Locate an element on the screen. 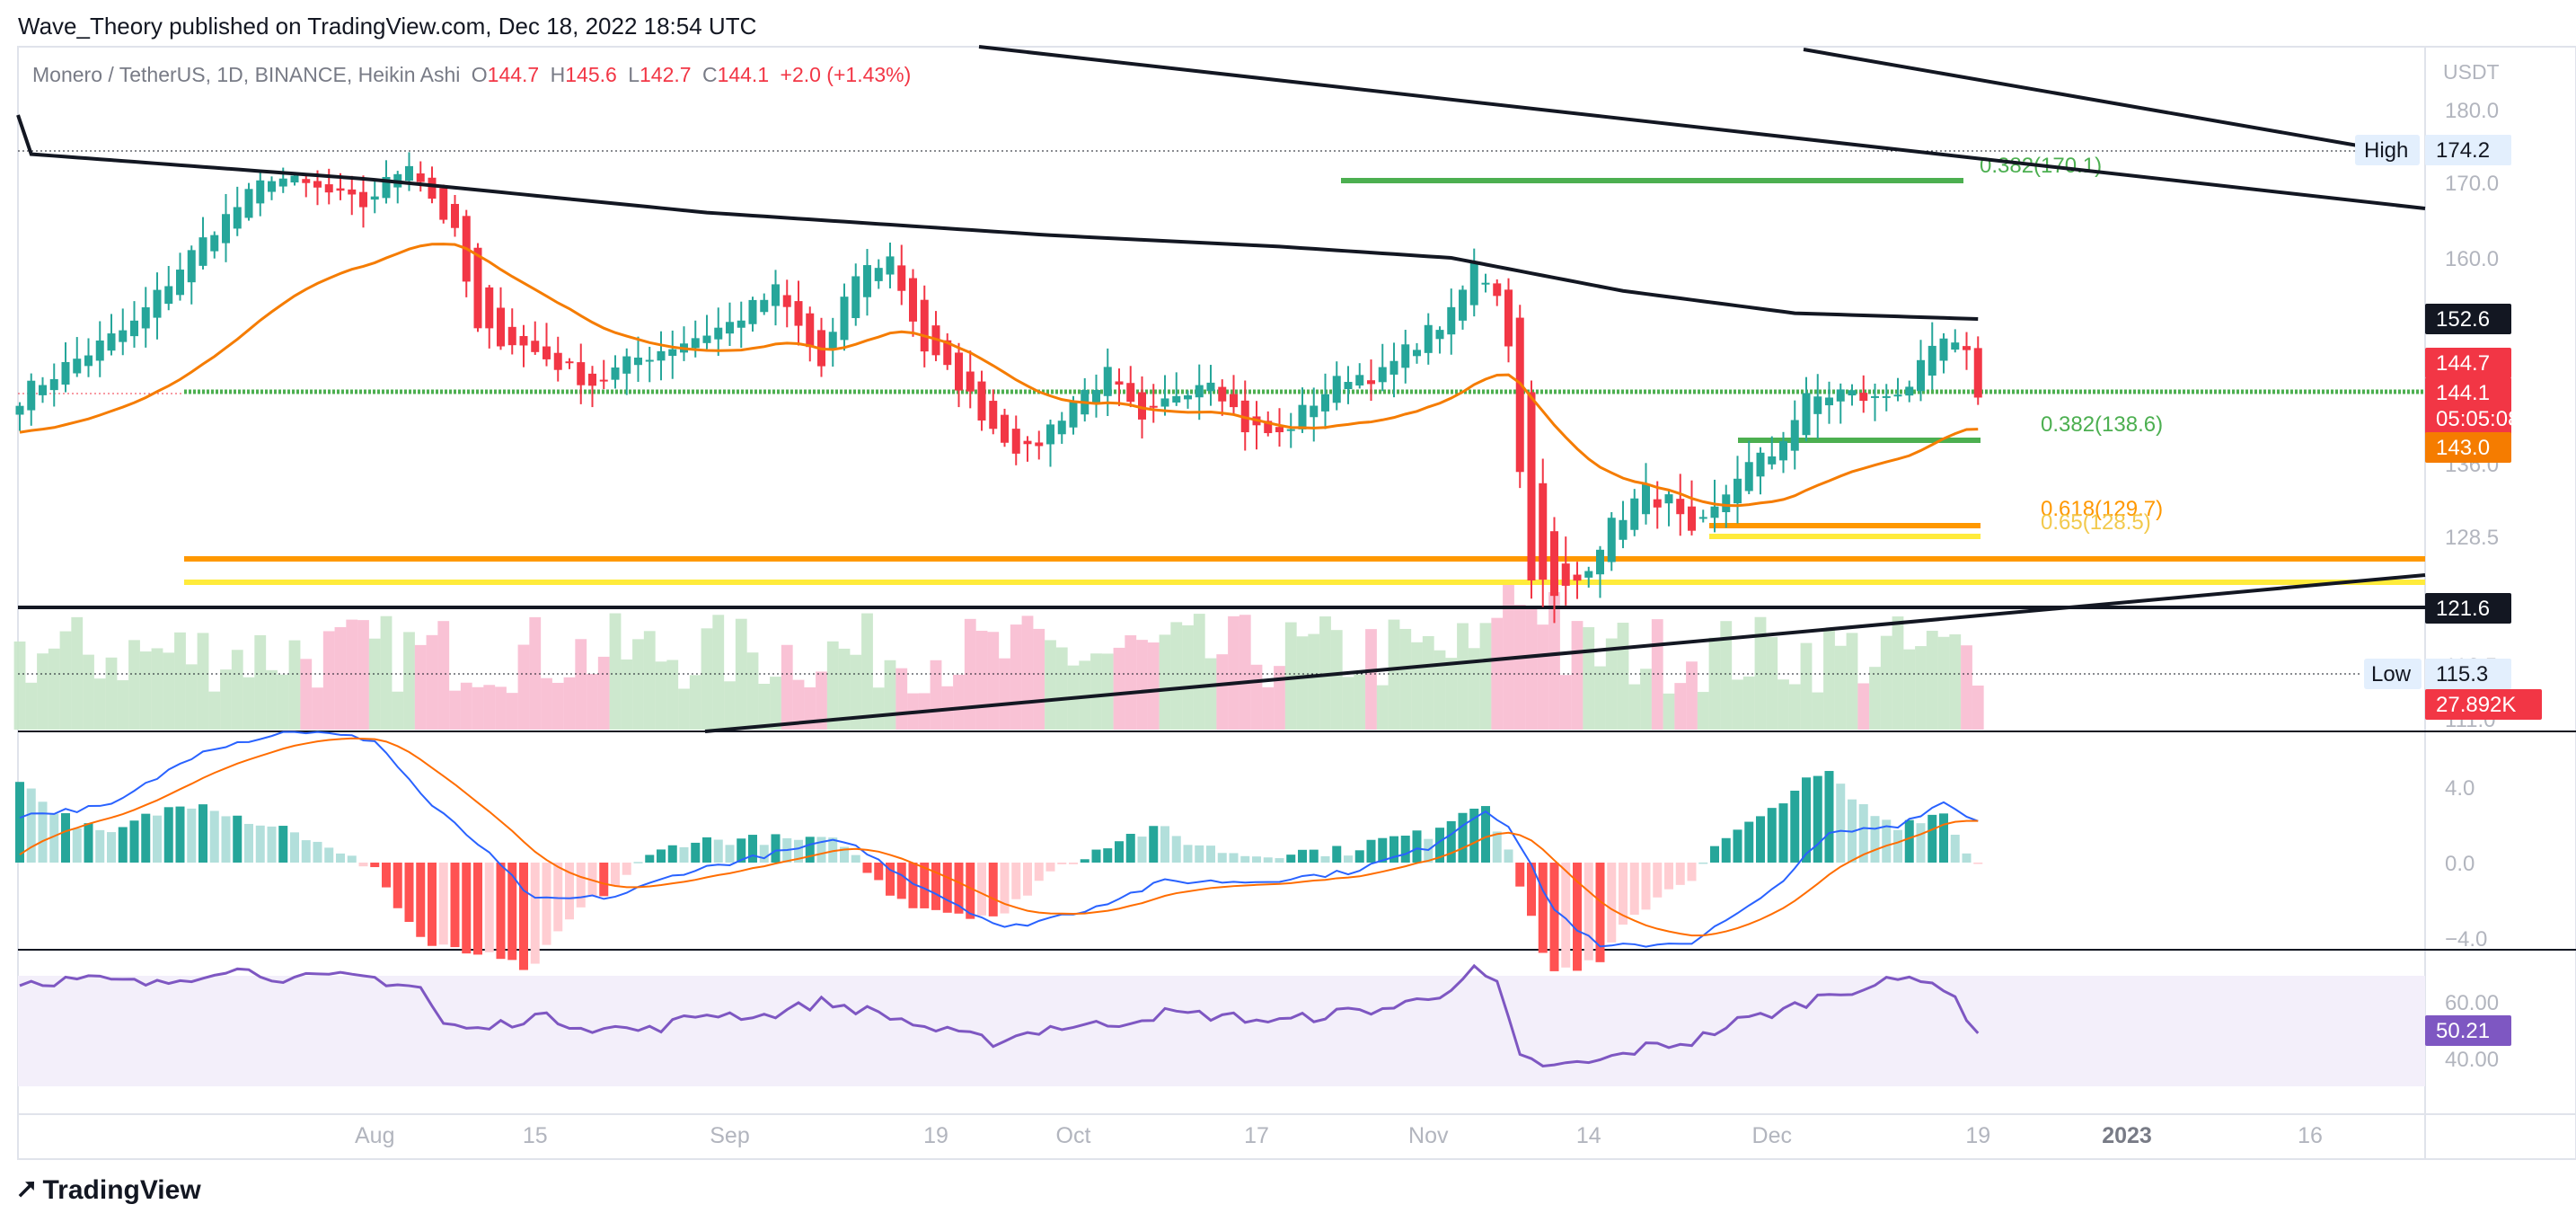  time-tick-label: Dec is located at coordinates (1772, 1135).